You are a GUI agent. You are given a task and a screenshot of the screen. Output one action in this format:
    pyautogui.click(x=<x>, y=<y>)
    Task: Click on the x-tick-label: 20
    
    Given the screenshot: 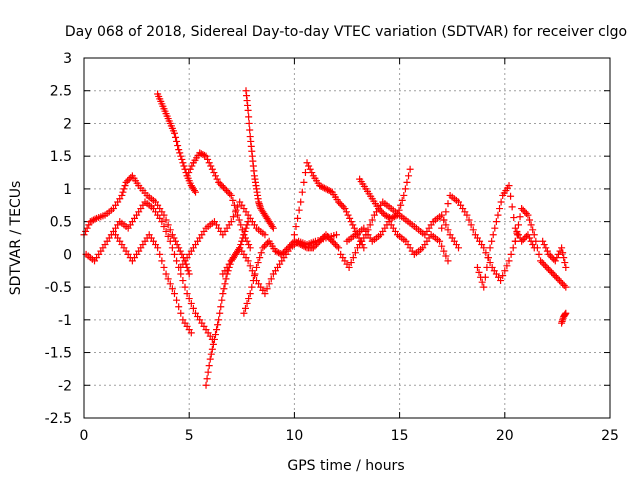 What is the action you would take?
    pyautogui.click(x=505, y=436)
    